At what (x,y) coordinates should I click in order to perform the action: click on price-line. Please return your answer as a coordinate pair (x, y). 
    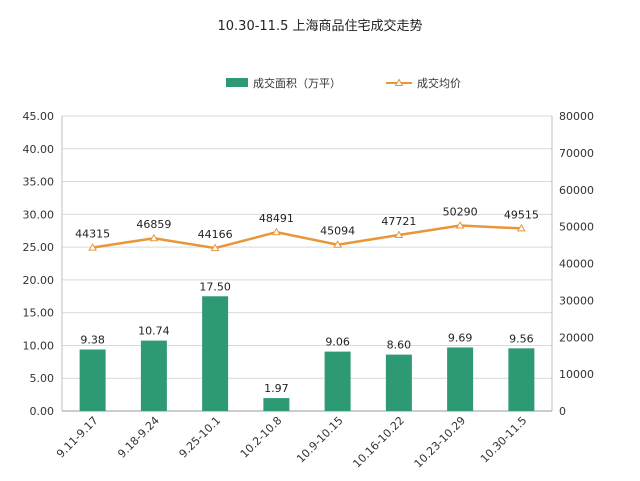
    Looking at the image, I should click on (307, 237).